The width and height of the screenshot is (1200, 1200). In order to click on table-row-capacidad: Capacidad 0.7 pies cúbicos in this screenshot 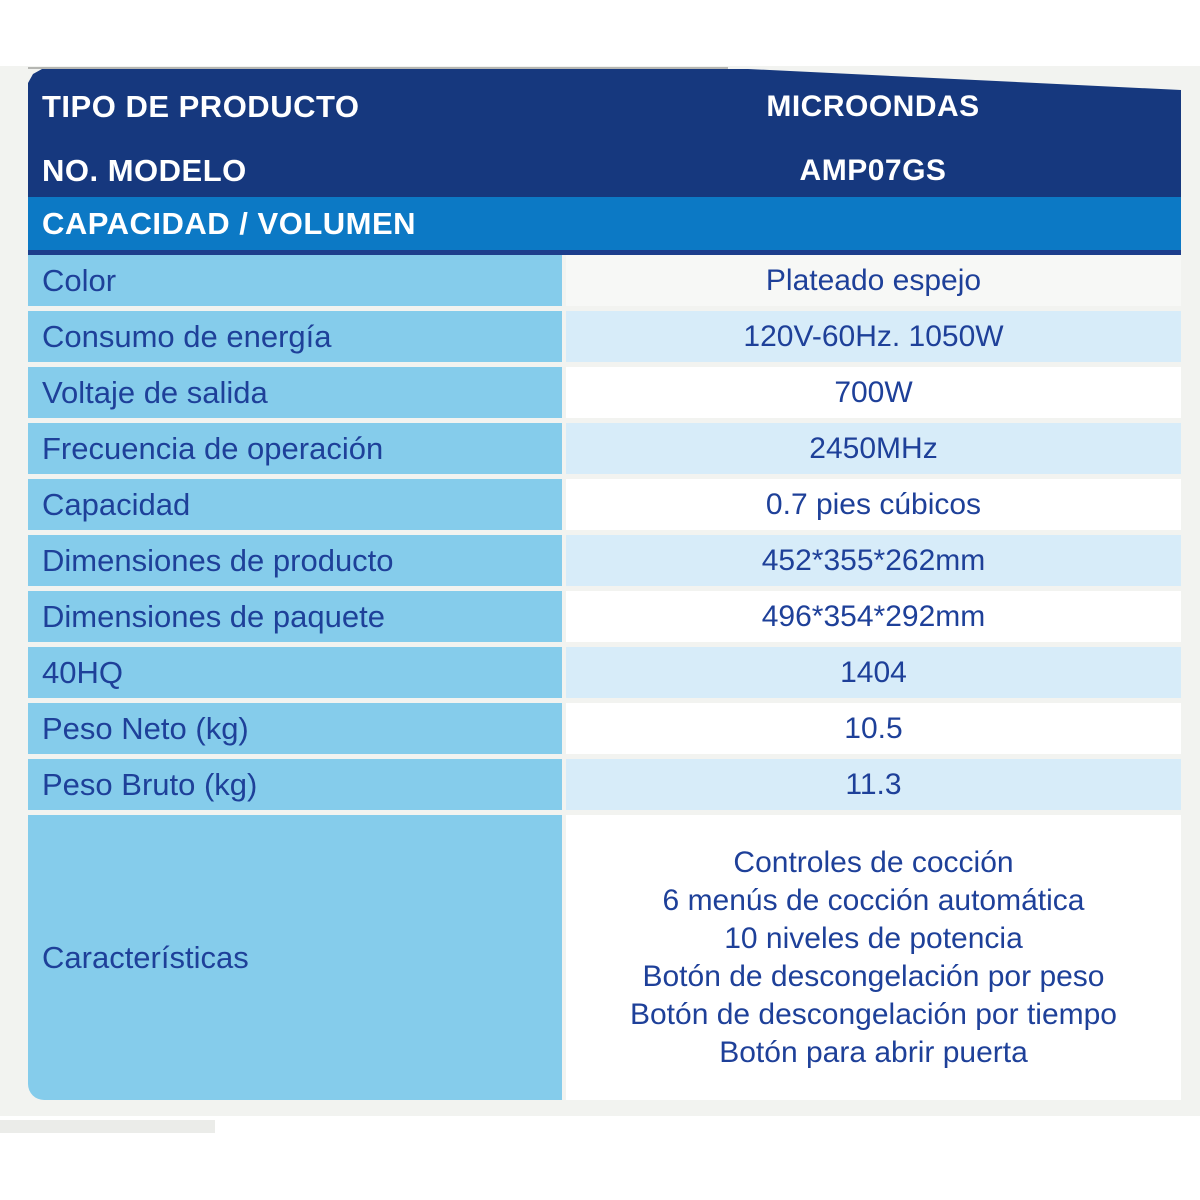, I will do `click(604, 504)`.